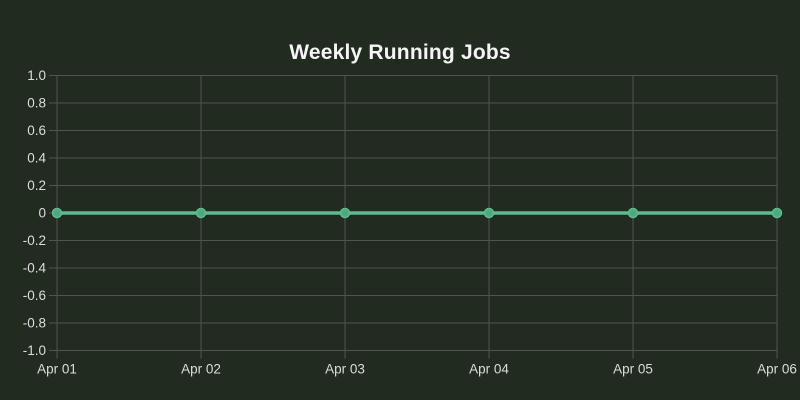  What do you see at coordinates (345, 369) in the screenshot?
I see `x-axis-tick-label: Apr 03` at bounding box center [345, 369].